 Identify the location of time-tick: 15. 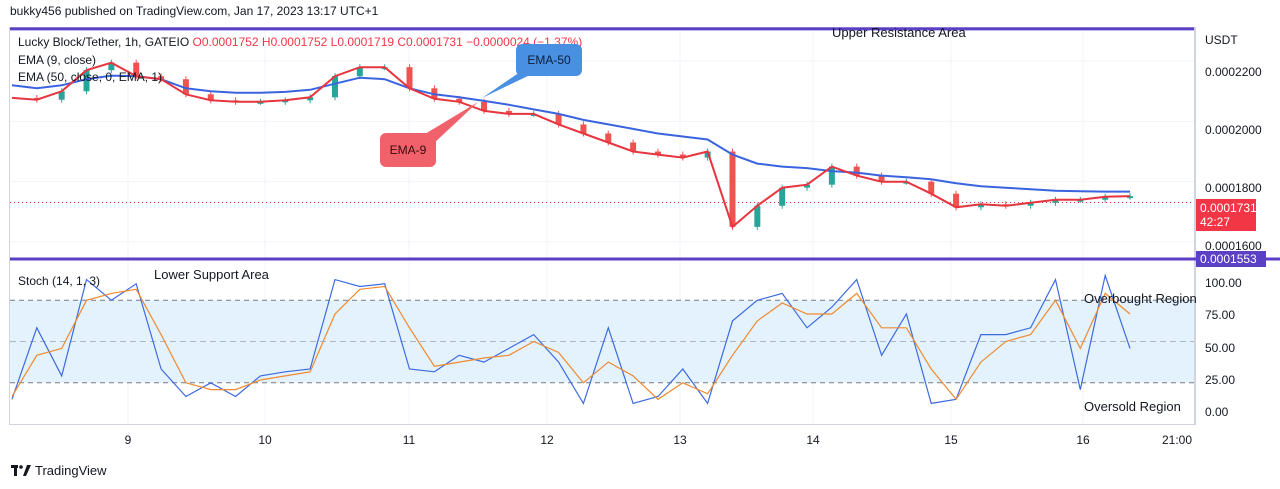
(951, 440).